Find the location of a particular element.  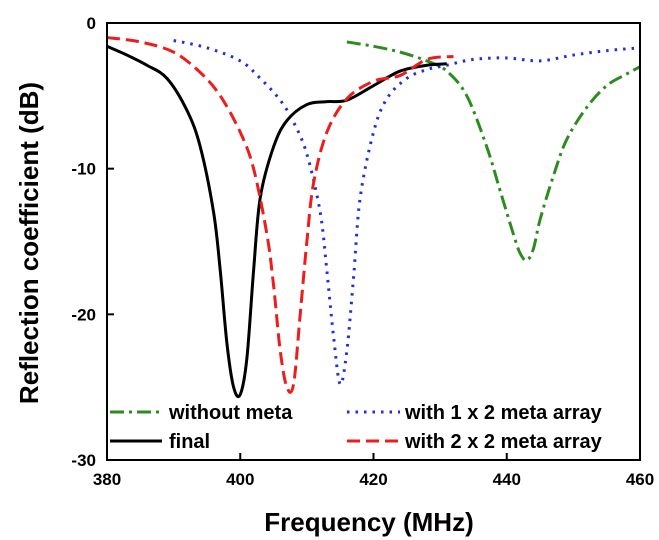

x-tick-label: 460 is located at coordinates (640, 479).